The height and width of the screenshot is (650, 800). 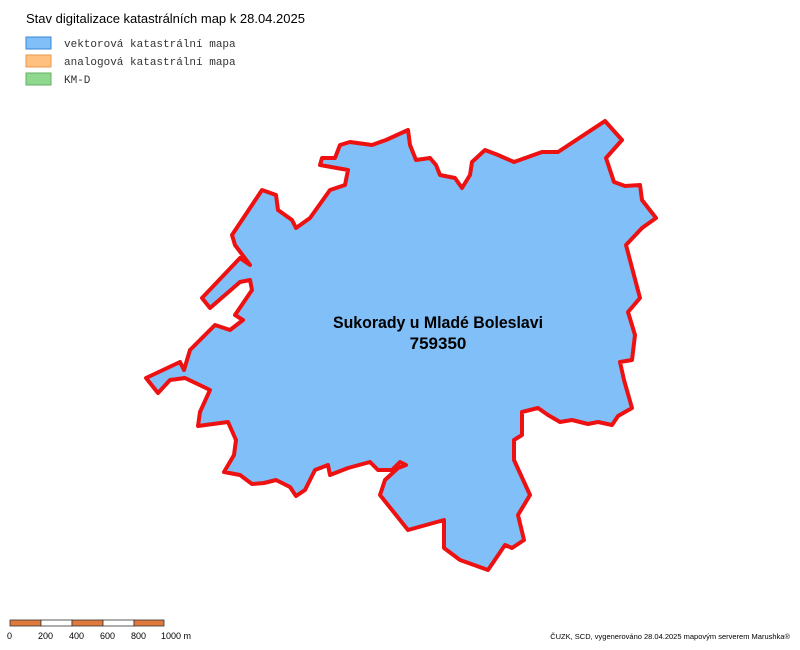 What do you see at coordinates (9, 636) in the screenshot?
I see `scale-label: 0` at bounding box center [9, 636].